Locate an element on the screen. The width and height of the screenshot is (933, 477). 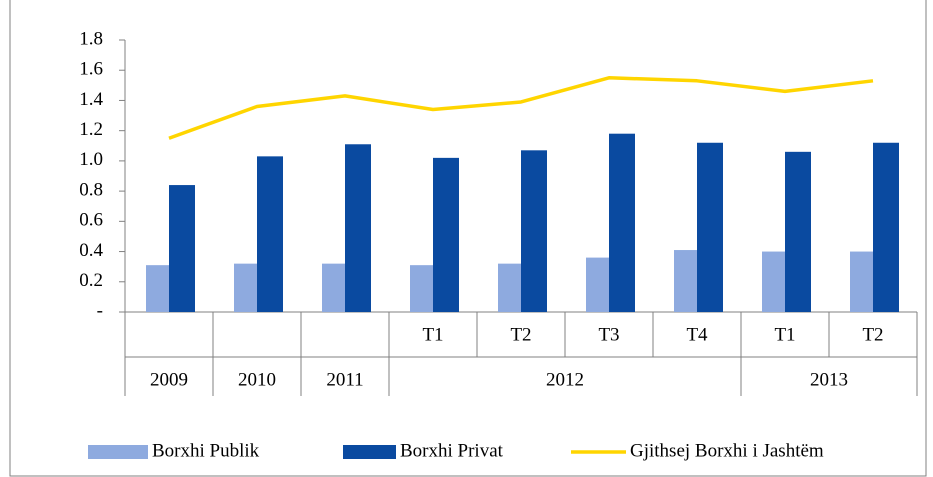
y-tick-label: - is located at coordinates (100, 310).